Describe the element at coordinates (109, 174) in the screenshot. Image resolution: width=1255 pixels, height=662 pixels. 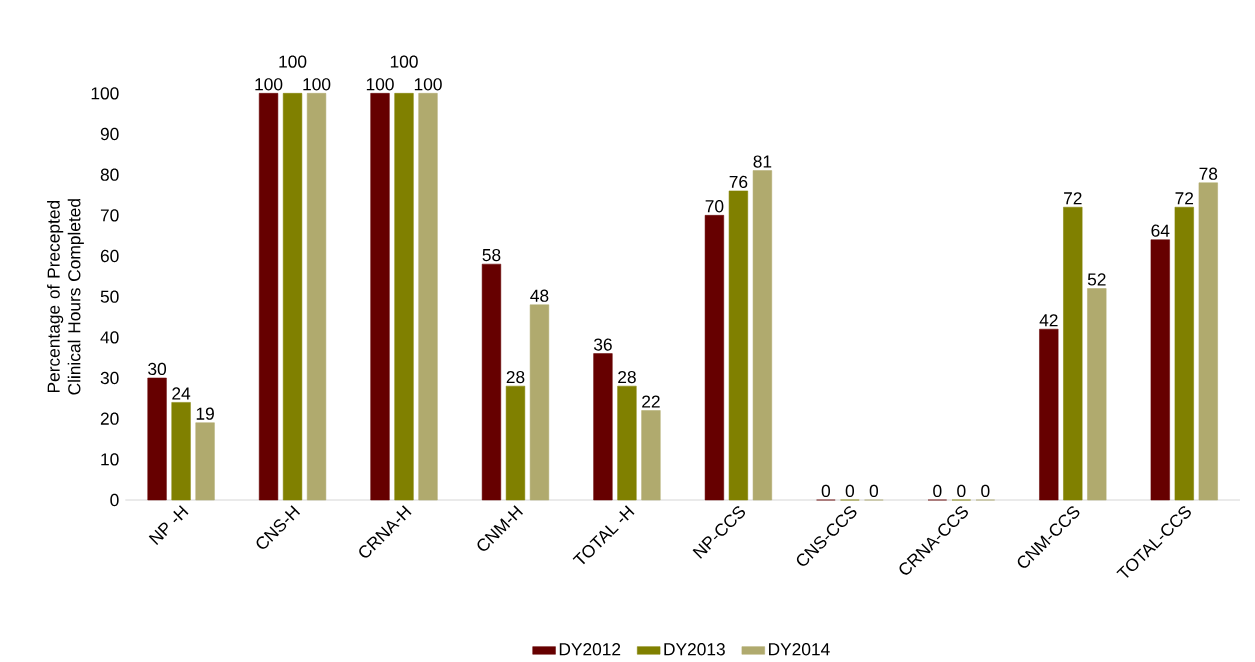
I see `y-tick-label: 80` at that location.